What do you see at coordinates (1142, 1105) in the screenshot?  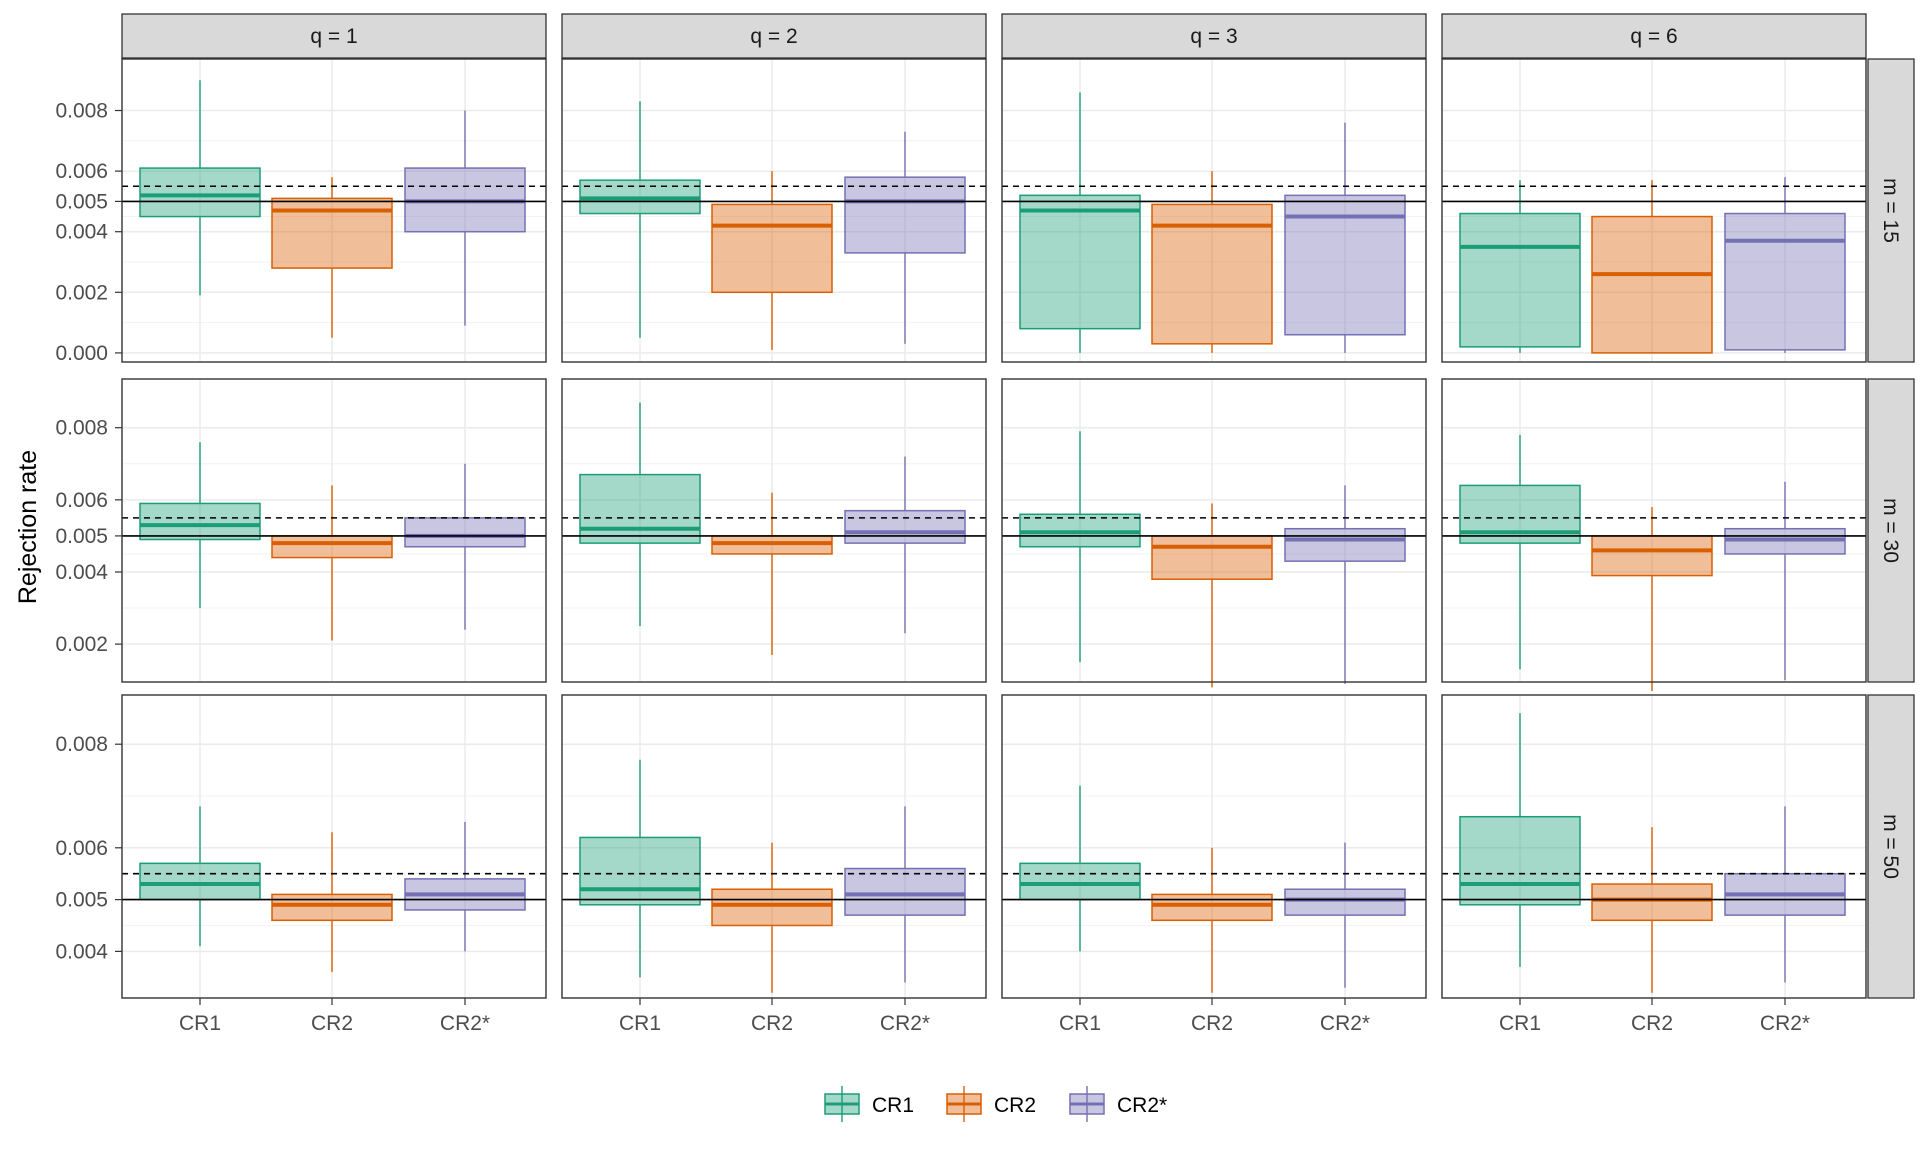 I see `legend-label: CR2*` at bounding box center [1142, 1105].